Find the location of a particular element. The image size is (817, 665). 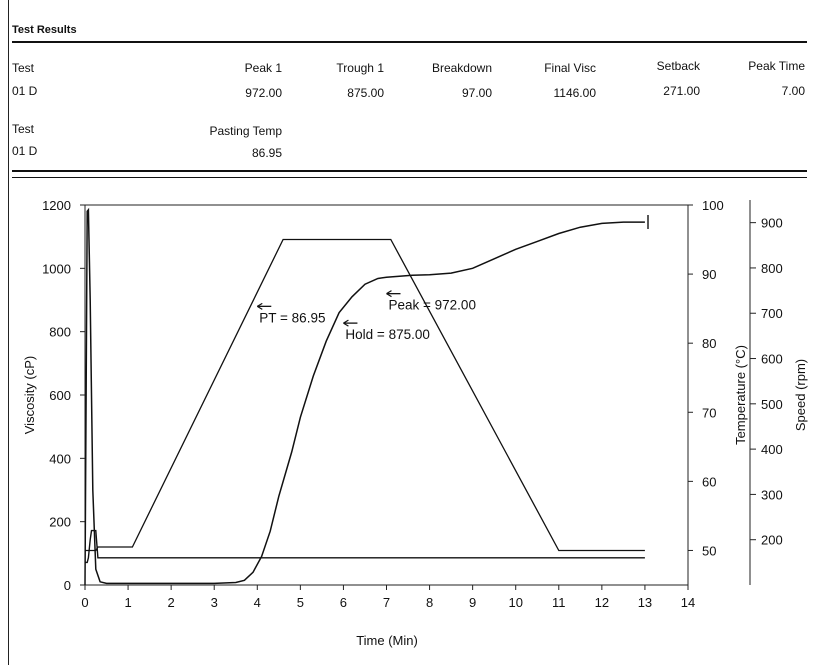

y-tick-label: 600 is located at coordinates (60, 395).